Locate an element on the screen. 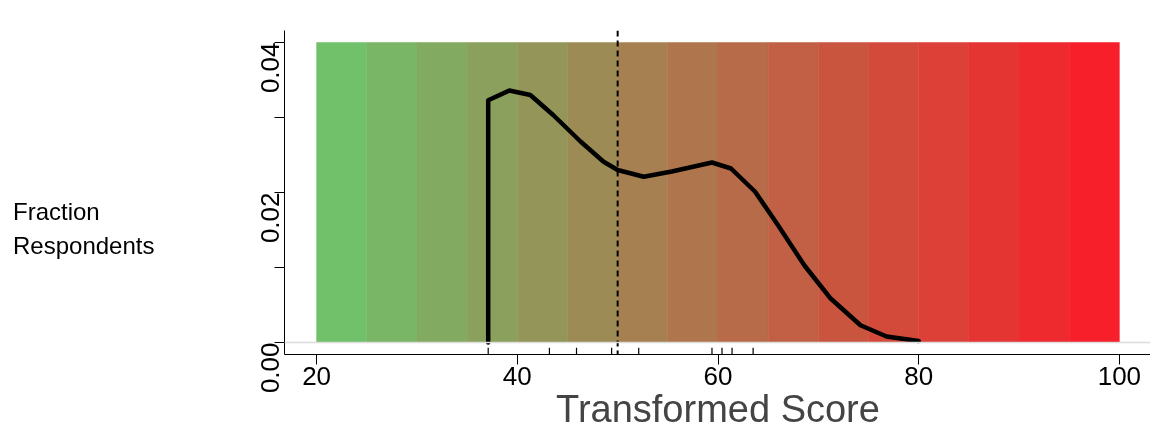 The width and height of the screenshot is (1150, 437). x-tick-label: 100 is located at coordinates (1119, 375).